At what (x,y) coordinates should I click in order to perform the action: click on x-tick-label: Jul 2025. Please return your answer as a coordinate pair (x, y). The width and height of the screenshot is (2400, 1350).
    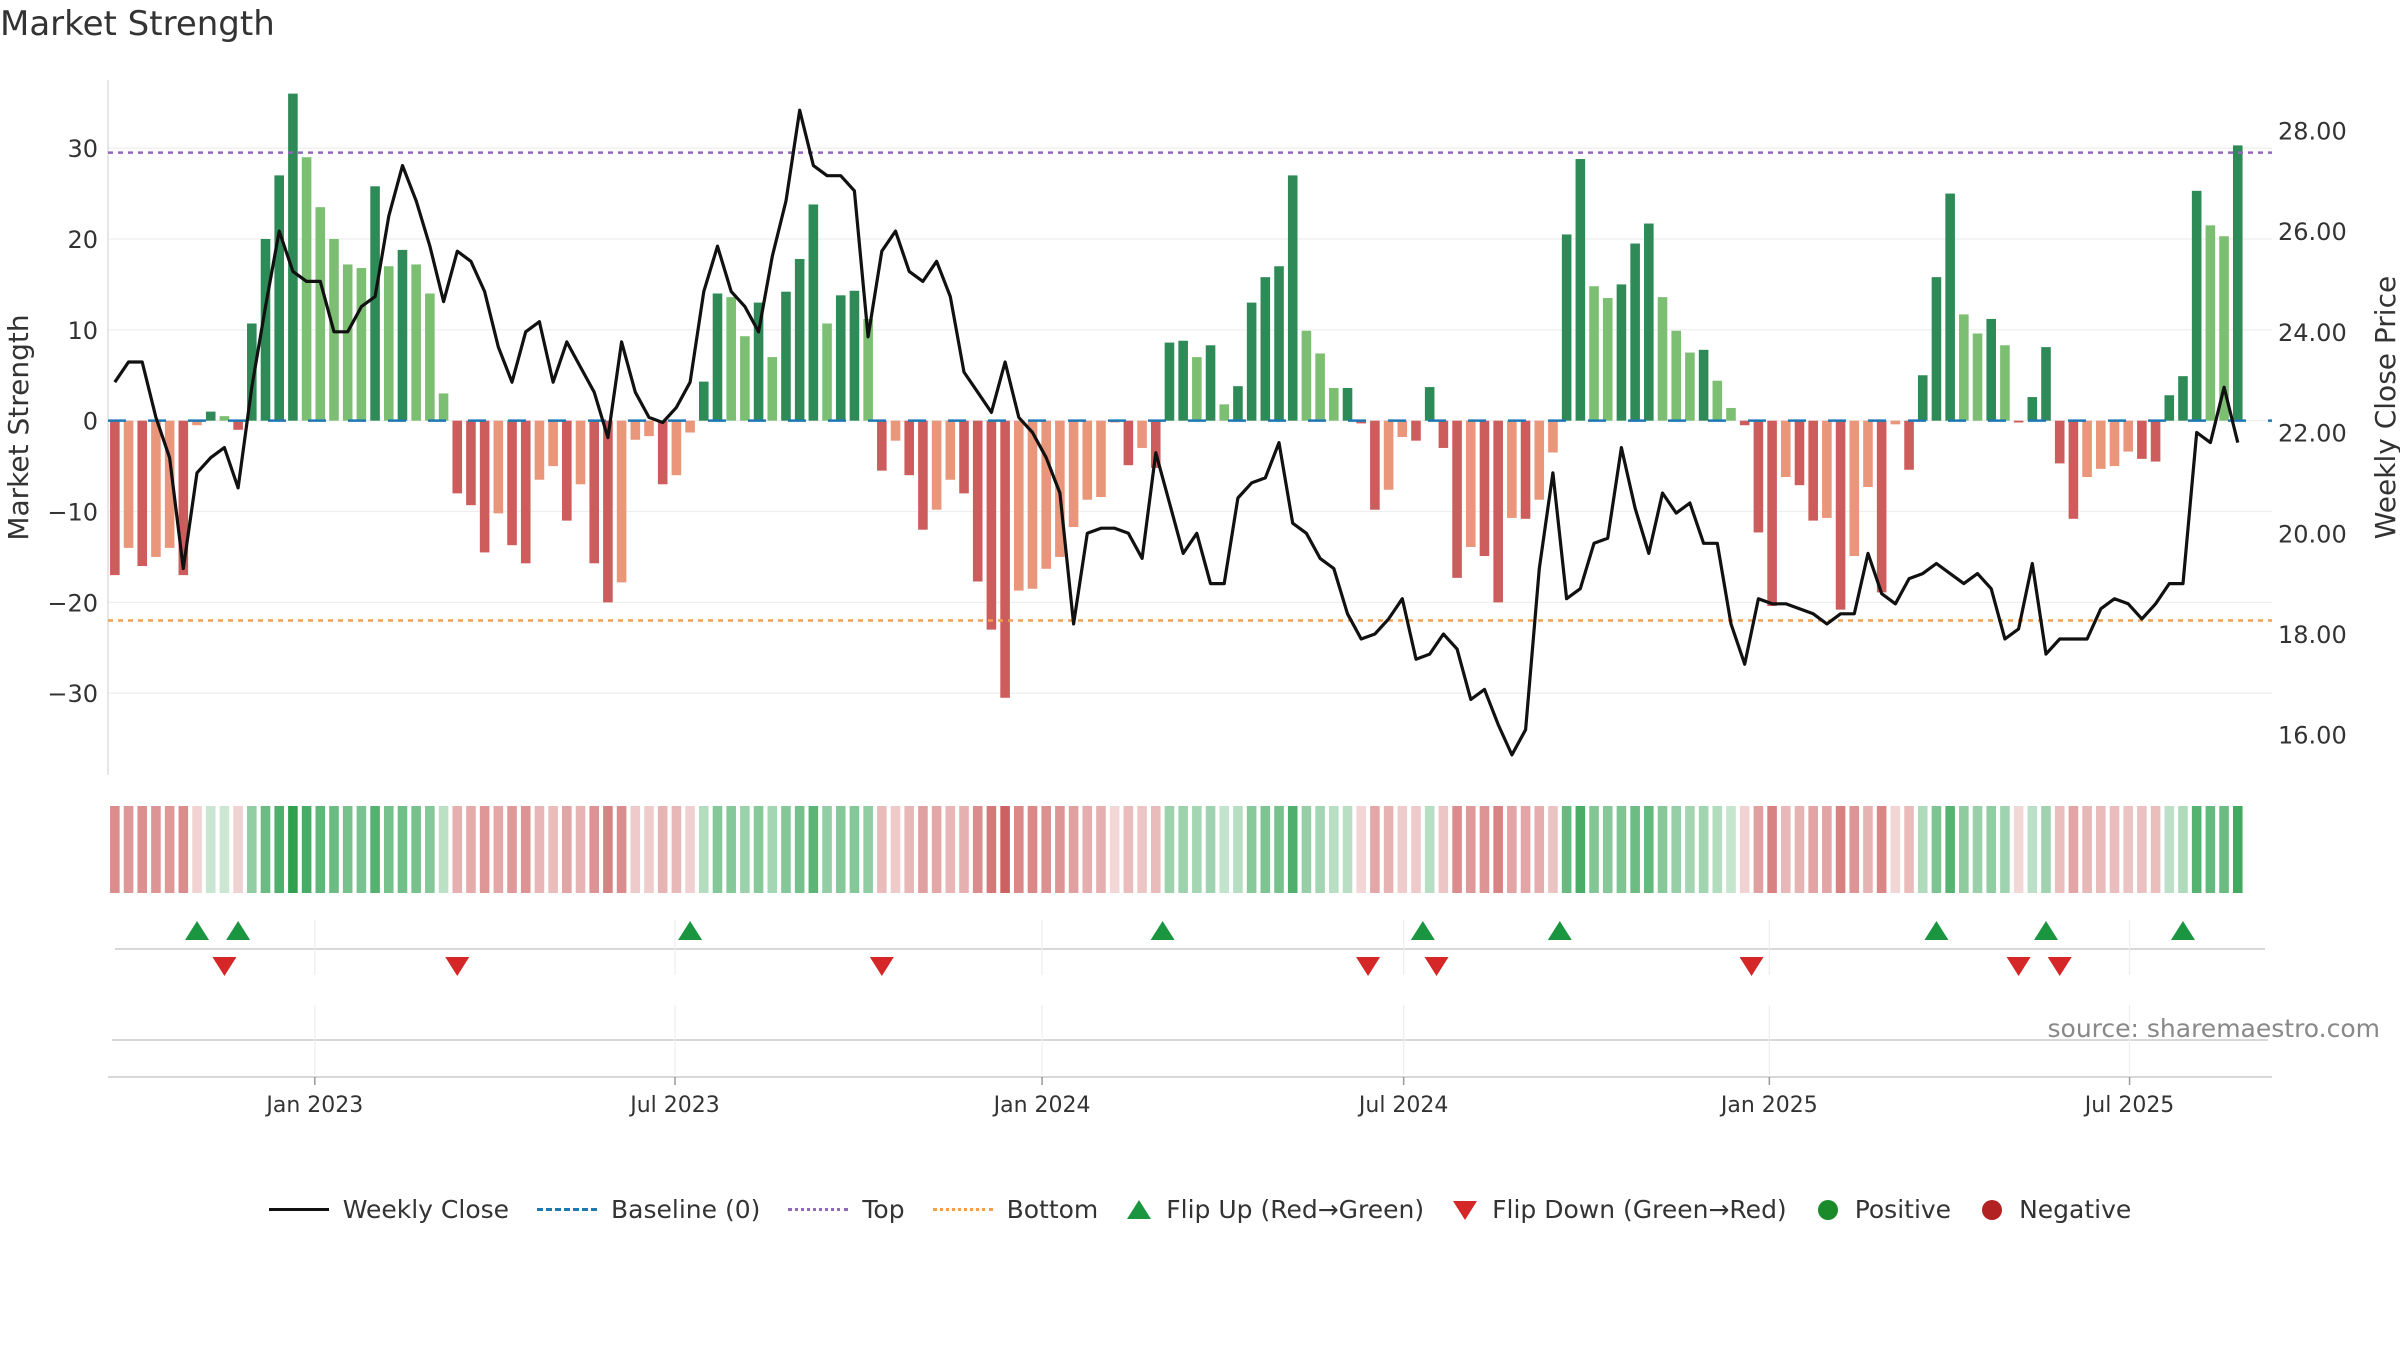
    Looking at the image, I should click on (2129, 1105).